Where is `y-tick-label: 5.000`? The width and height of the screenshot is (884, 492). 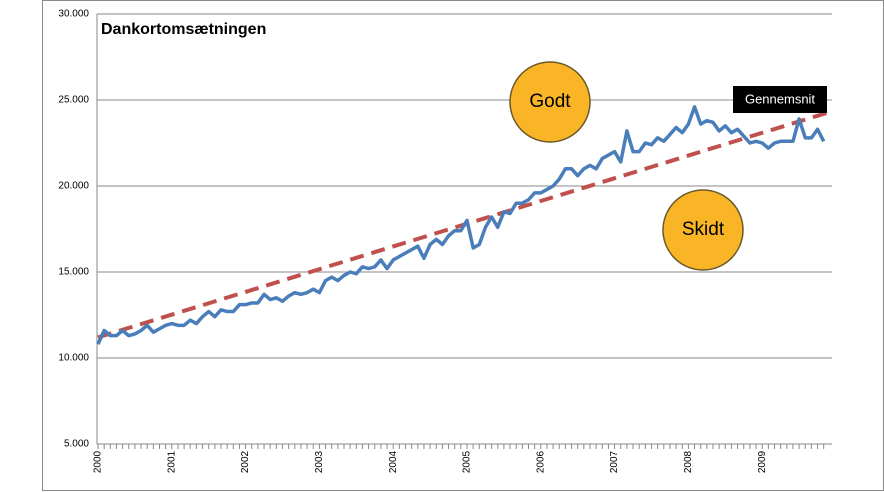 y-tick-label: 5.000 is located at coordinates (76, 444).